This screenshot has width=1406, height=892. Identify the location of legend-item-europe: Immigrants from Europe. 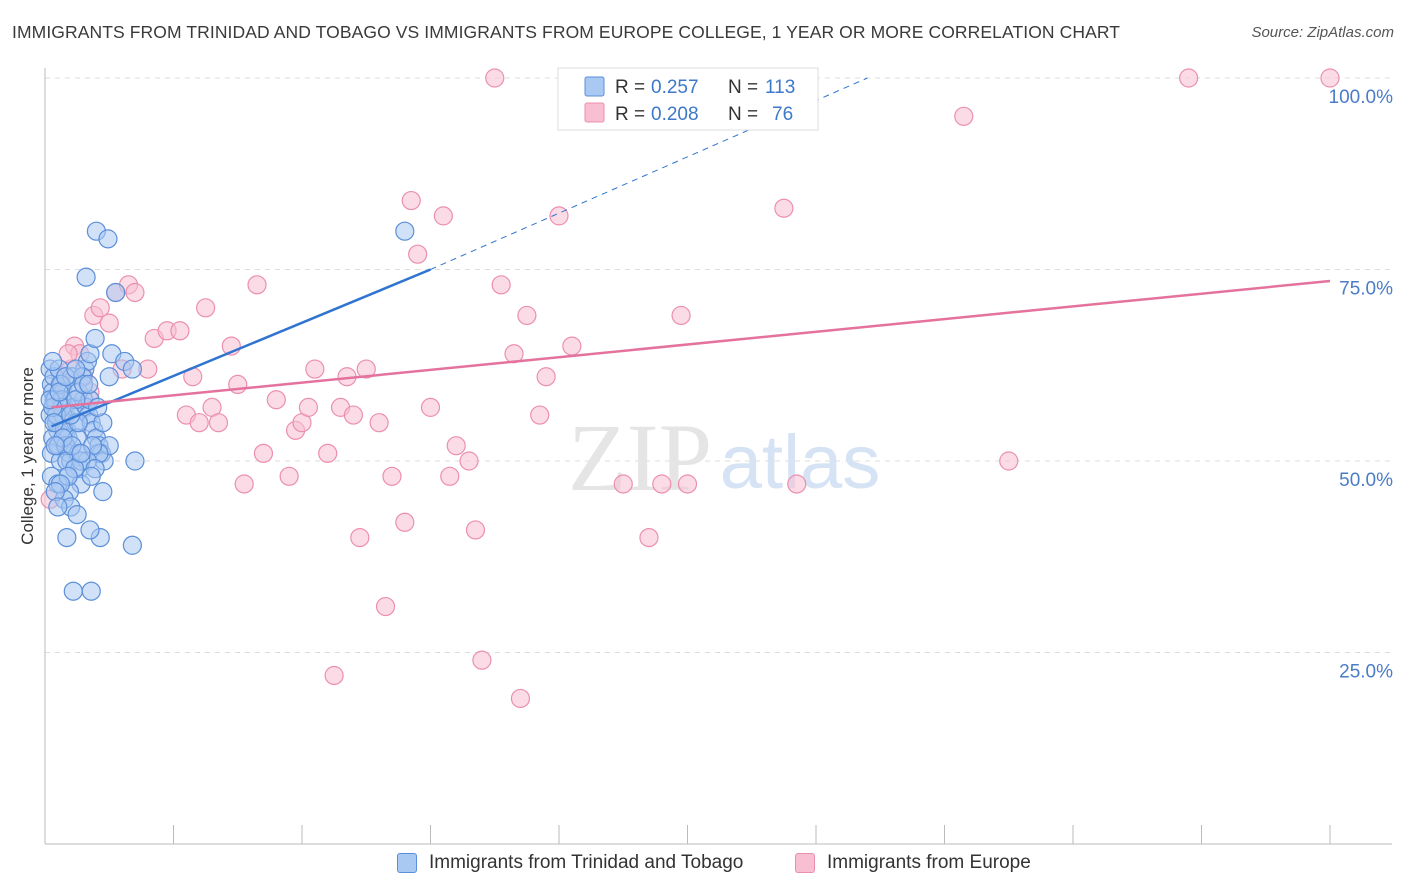
(913, 863).